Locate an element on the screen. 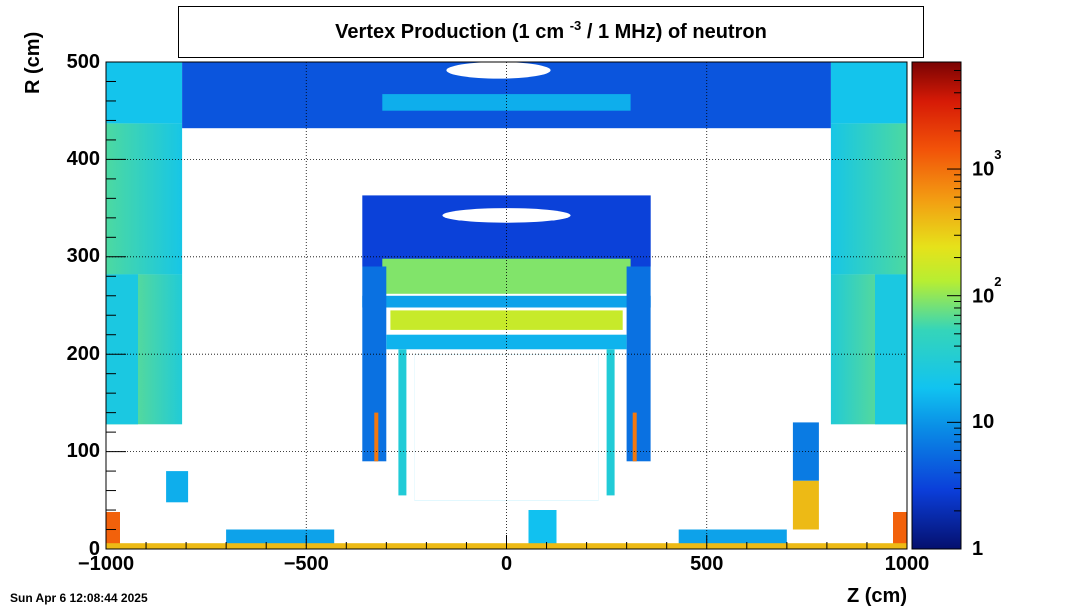 This screenshot has width=1068, height=610. timestamp: Sun Apr 6 12:08:44 2025 is located at coordinates (79, 598).